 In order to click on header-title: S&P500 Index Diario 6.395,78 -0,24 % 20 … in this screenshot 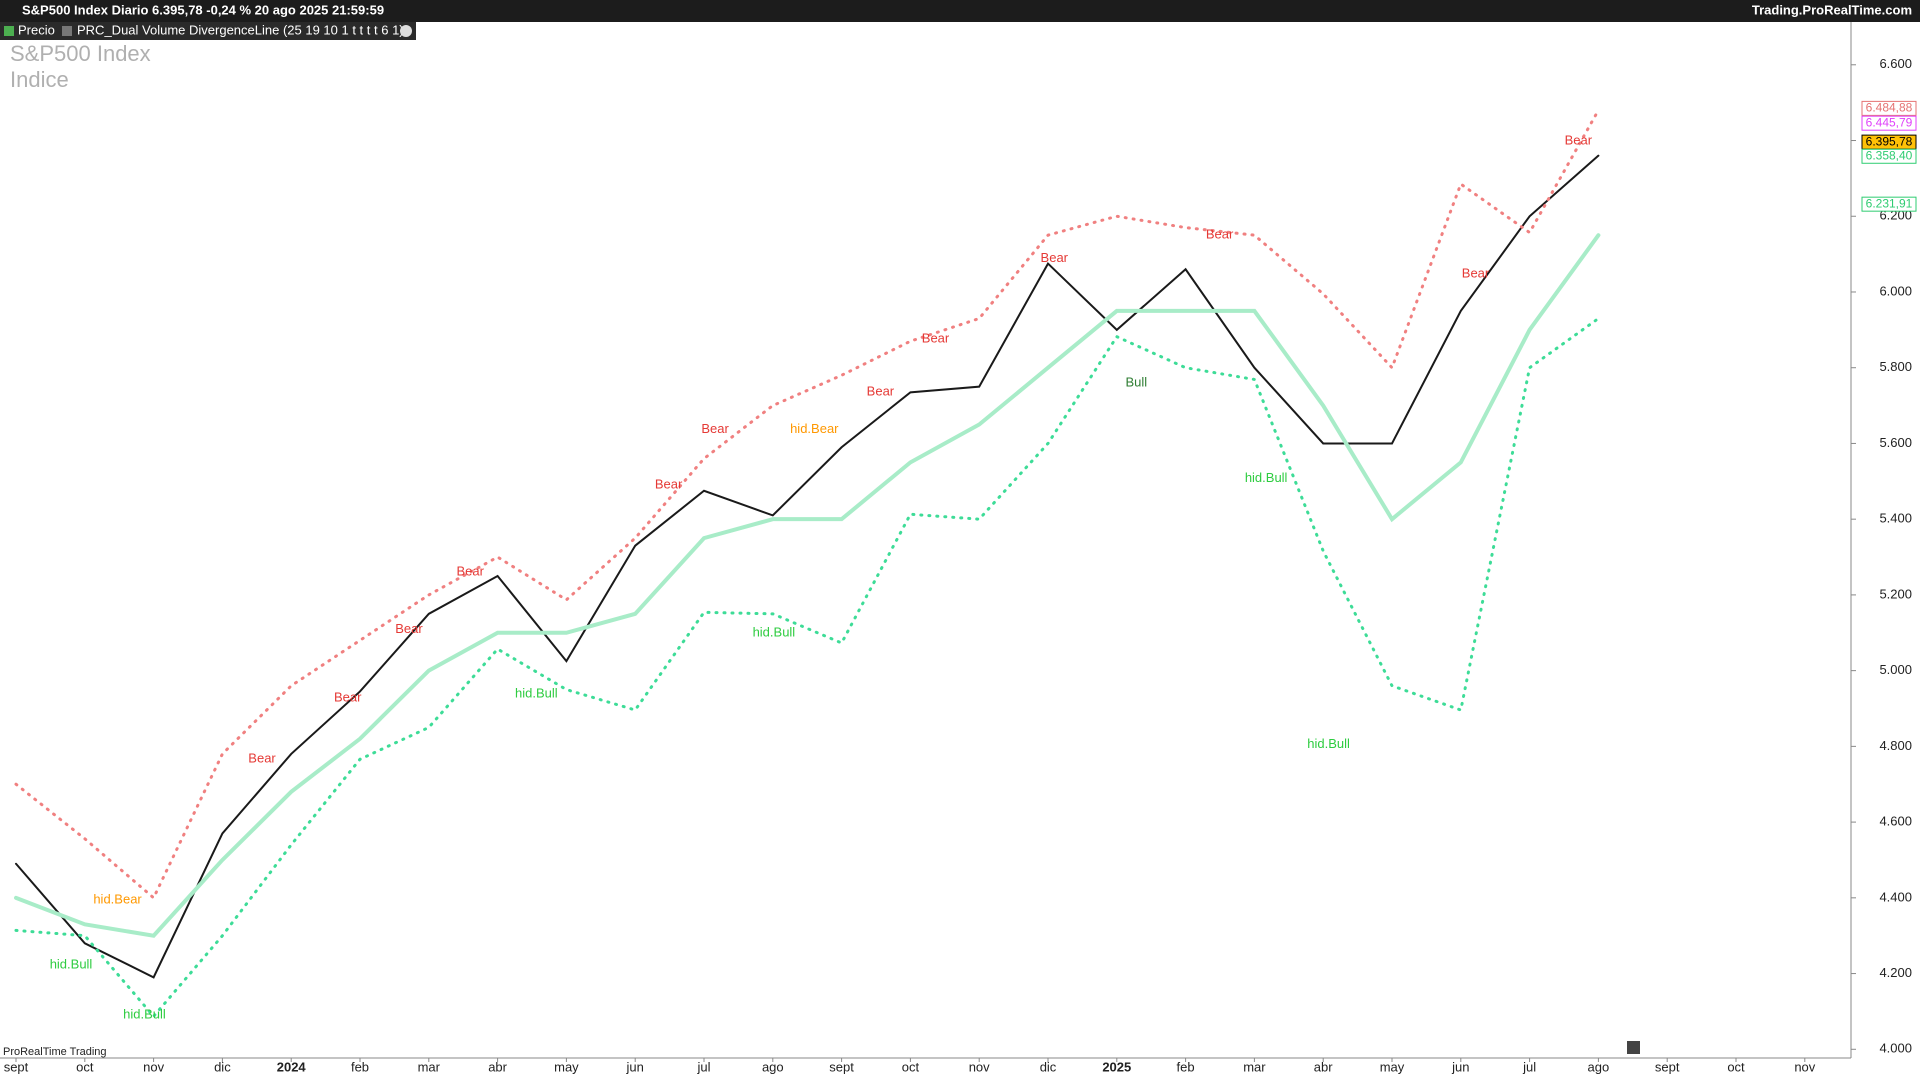, I will do `click(203, 9)`.